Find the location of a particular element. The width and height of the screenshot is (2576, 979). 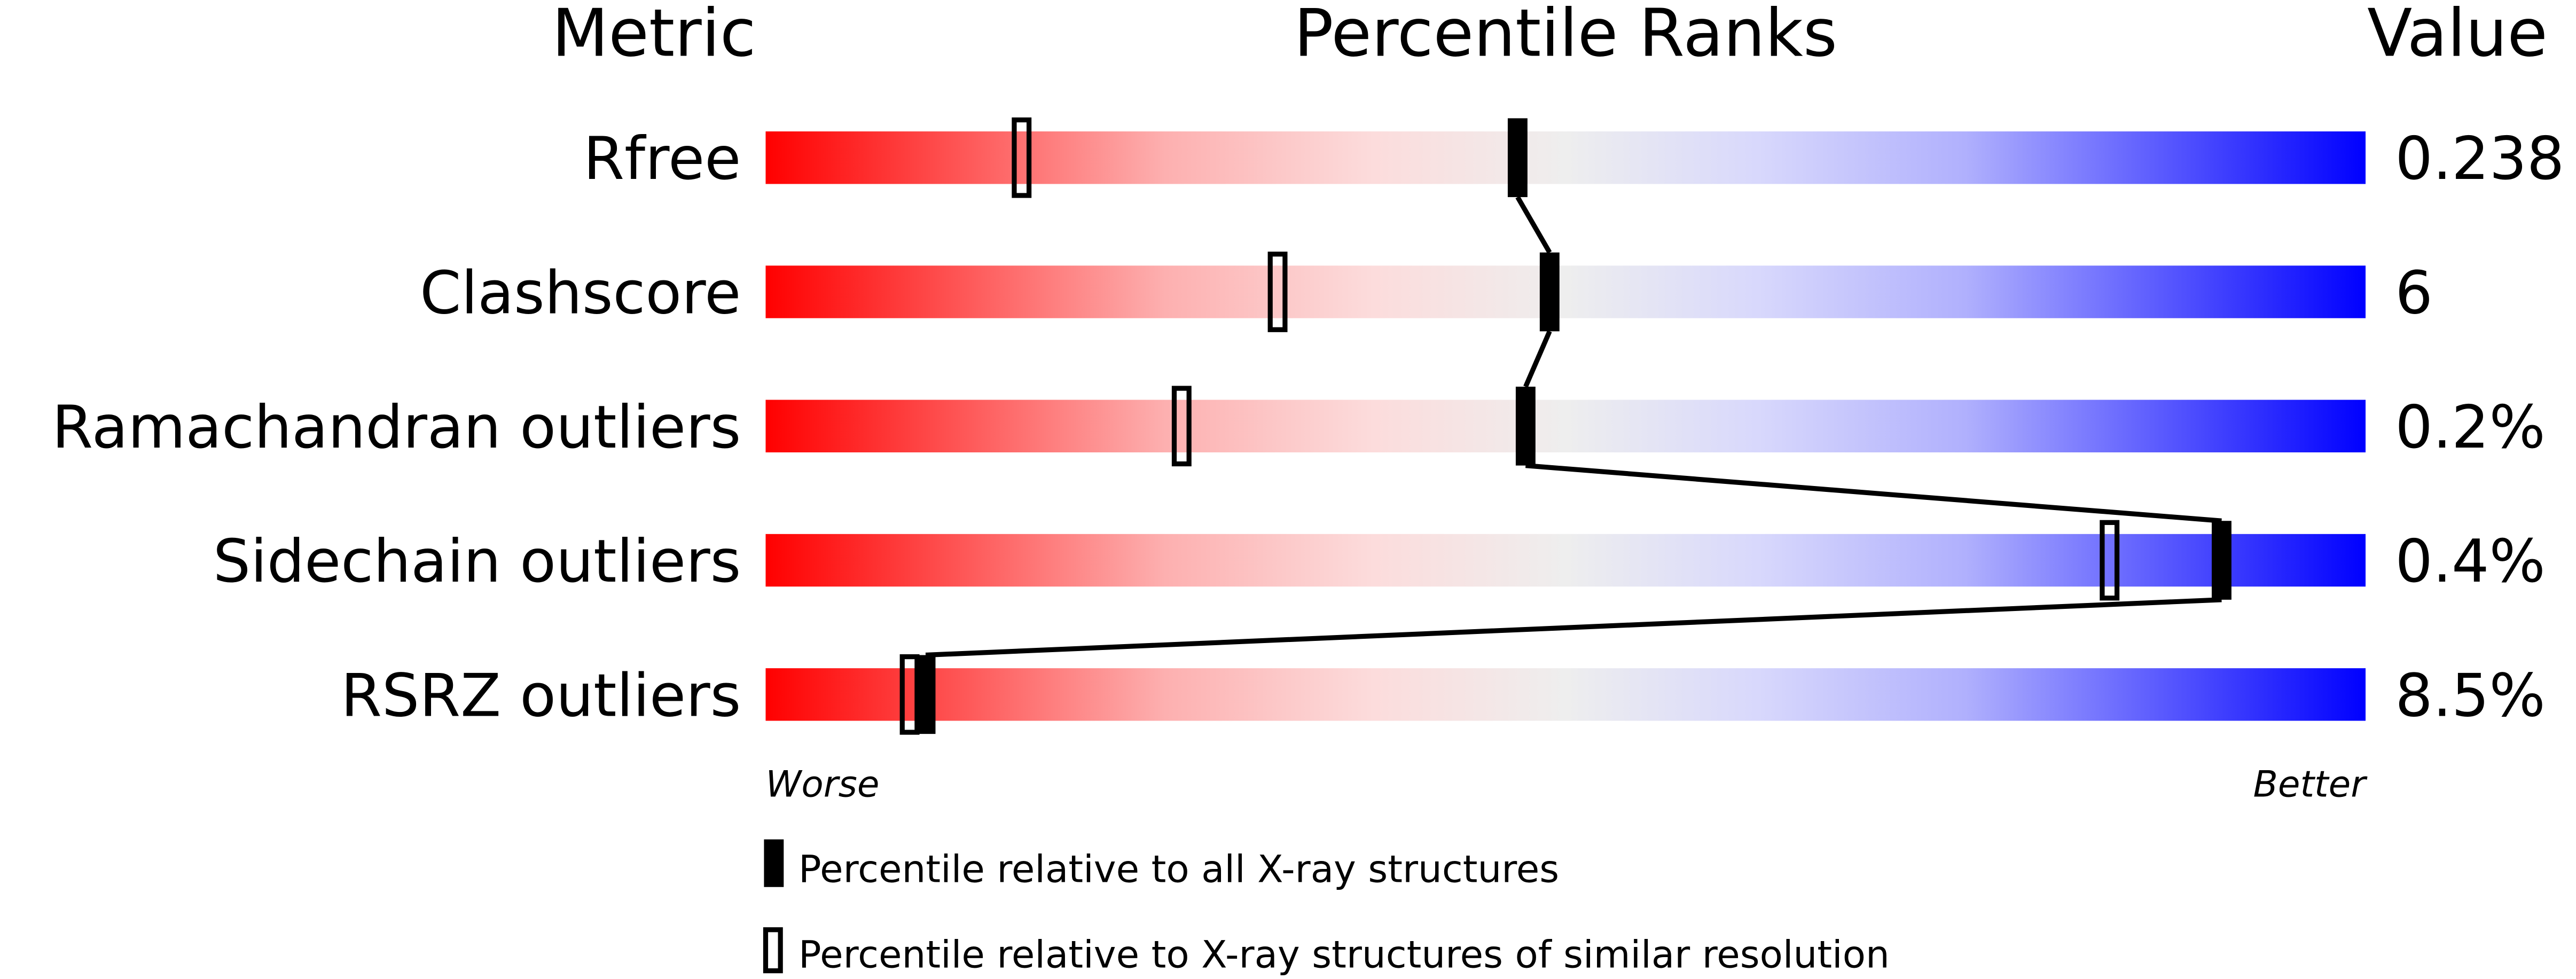

metric-value: 0.2% is located at coordinates (2470, 427).